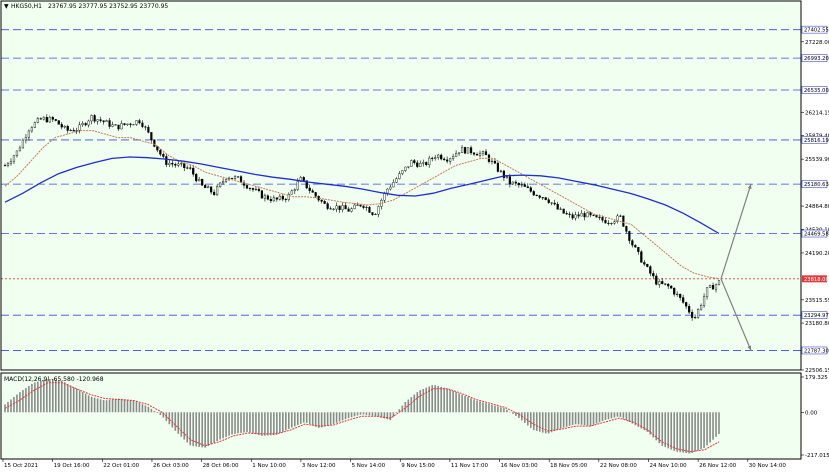  Describe the element at coordinates (718, 466) in the screenshot. I see `time-tick-label: 26 Nov 12:00` at that location.